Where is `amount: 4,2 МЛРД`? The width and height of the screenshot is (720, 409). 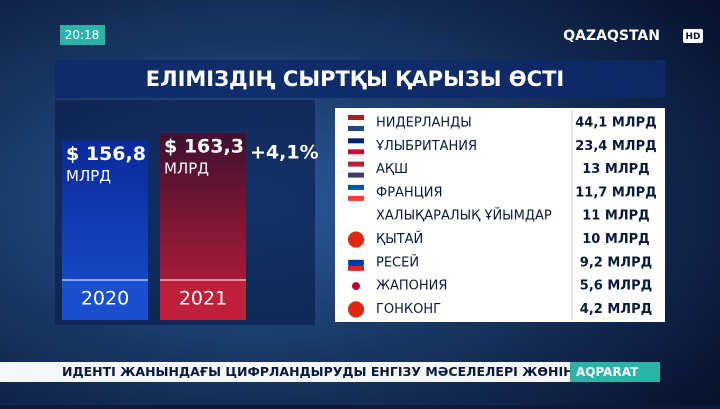 amount: 4,2 МЛРД is located at coordinates (616, 309).